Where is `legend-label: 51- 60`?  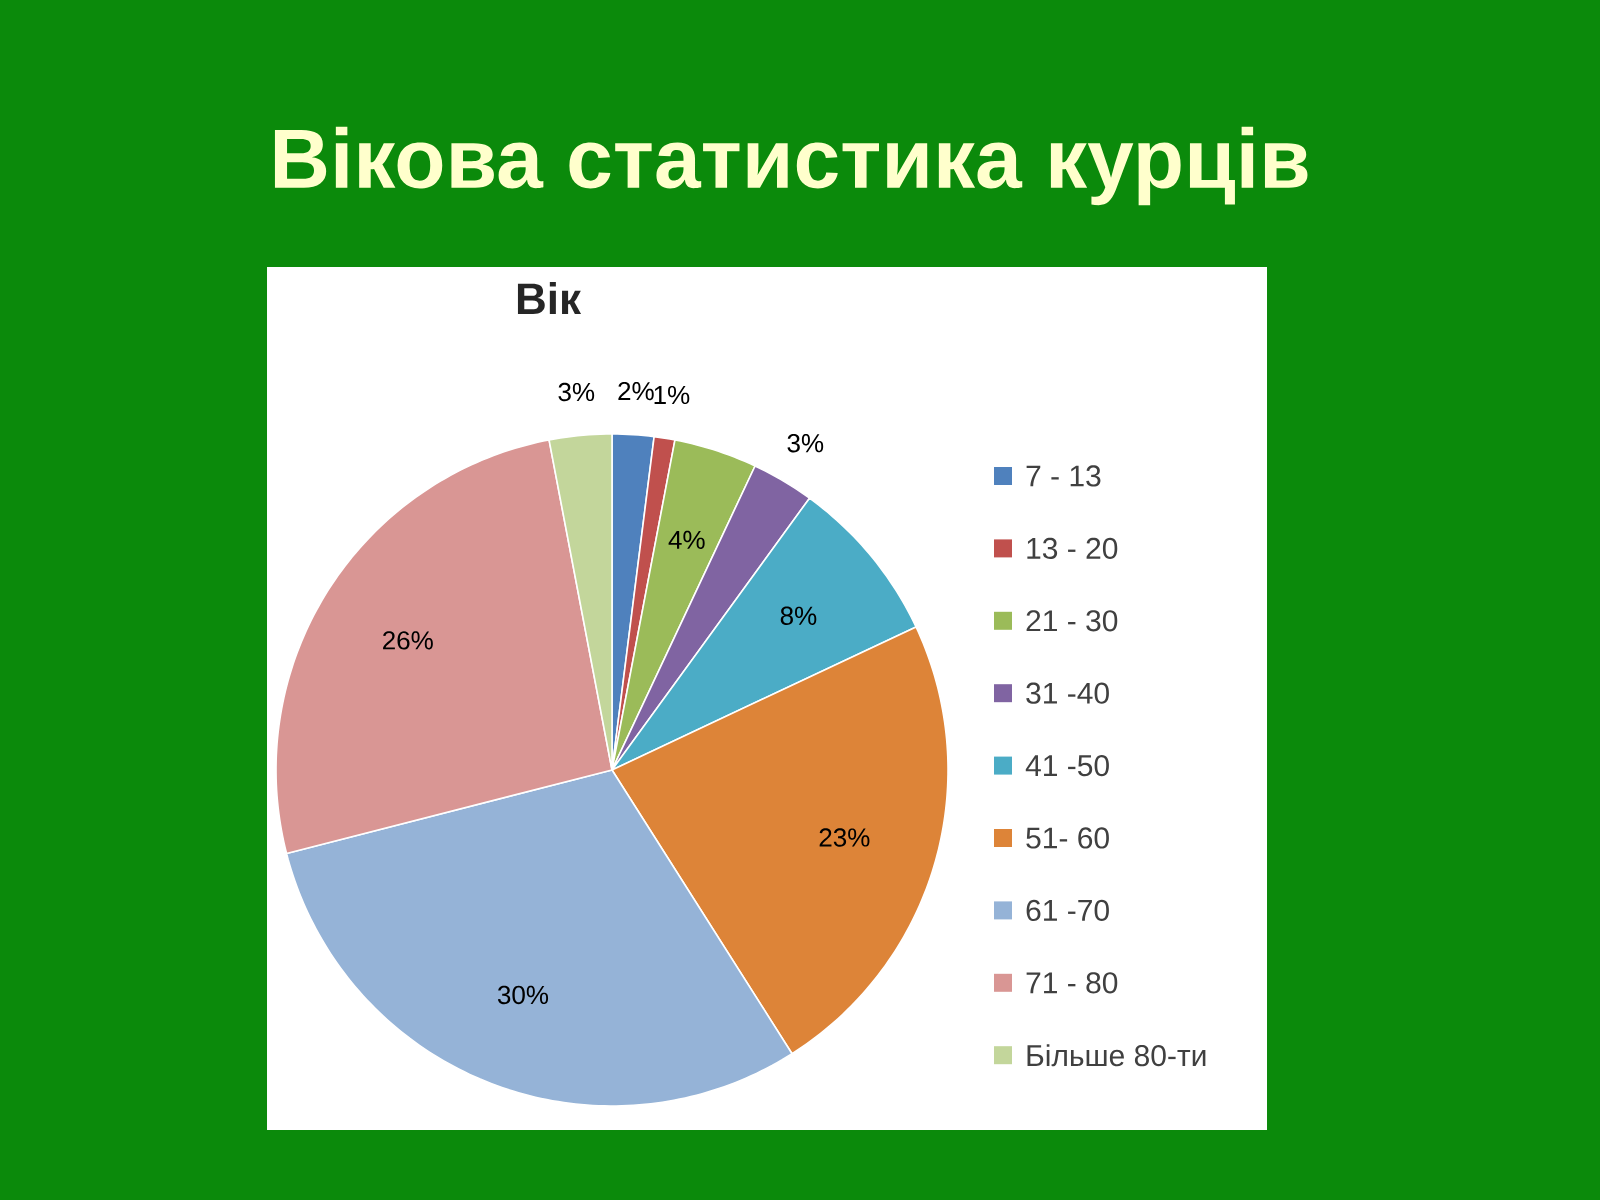 legend-label: 51- 60 is located at coordinates (1067, 838).